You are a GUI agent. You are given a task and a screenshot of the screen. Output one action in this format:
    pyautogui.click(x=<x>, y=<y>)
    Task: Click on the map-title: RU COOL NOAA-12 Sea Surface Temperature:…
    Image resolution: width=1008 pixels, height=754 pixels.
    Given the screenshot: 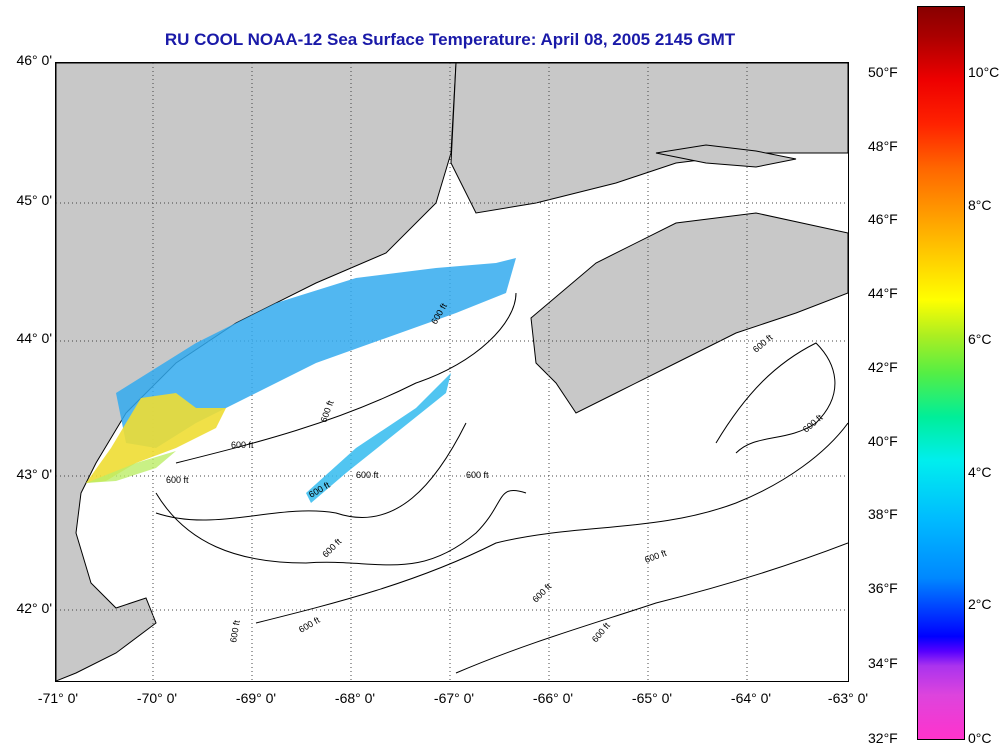 What is the action you would take?
    pyautogui.click(x=450, y=39)
    